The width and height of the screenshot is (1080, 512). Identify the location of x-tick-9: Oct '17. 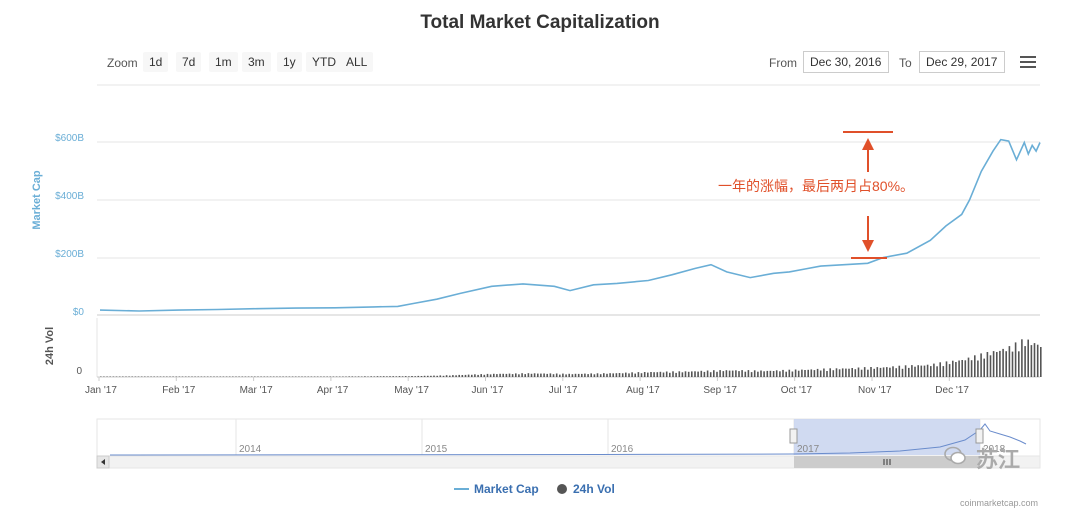
(797, 390).